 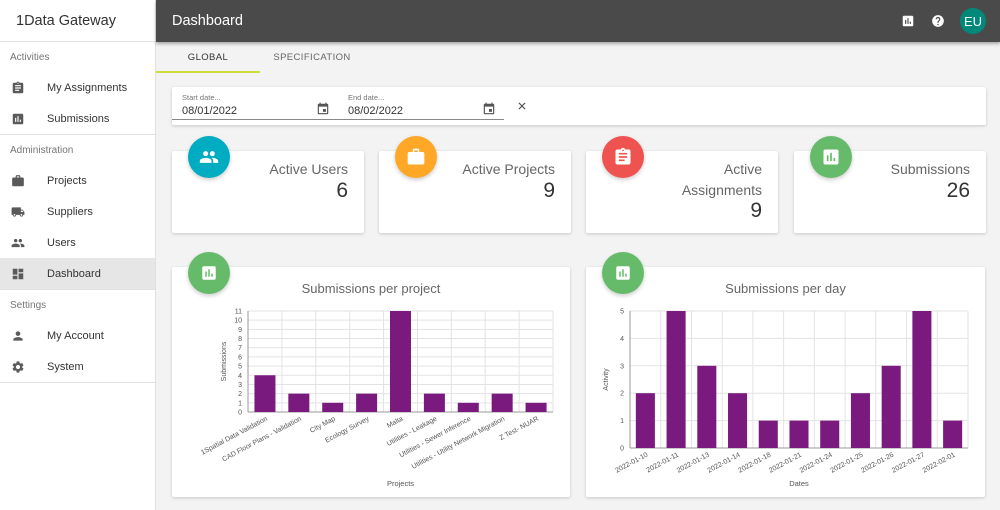 I want to click on stat-label: Active Assignments, so click(x=721, y=179).